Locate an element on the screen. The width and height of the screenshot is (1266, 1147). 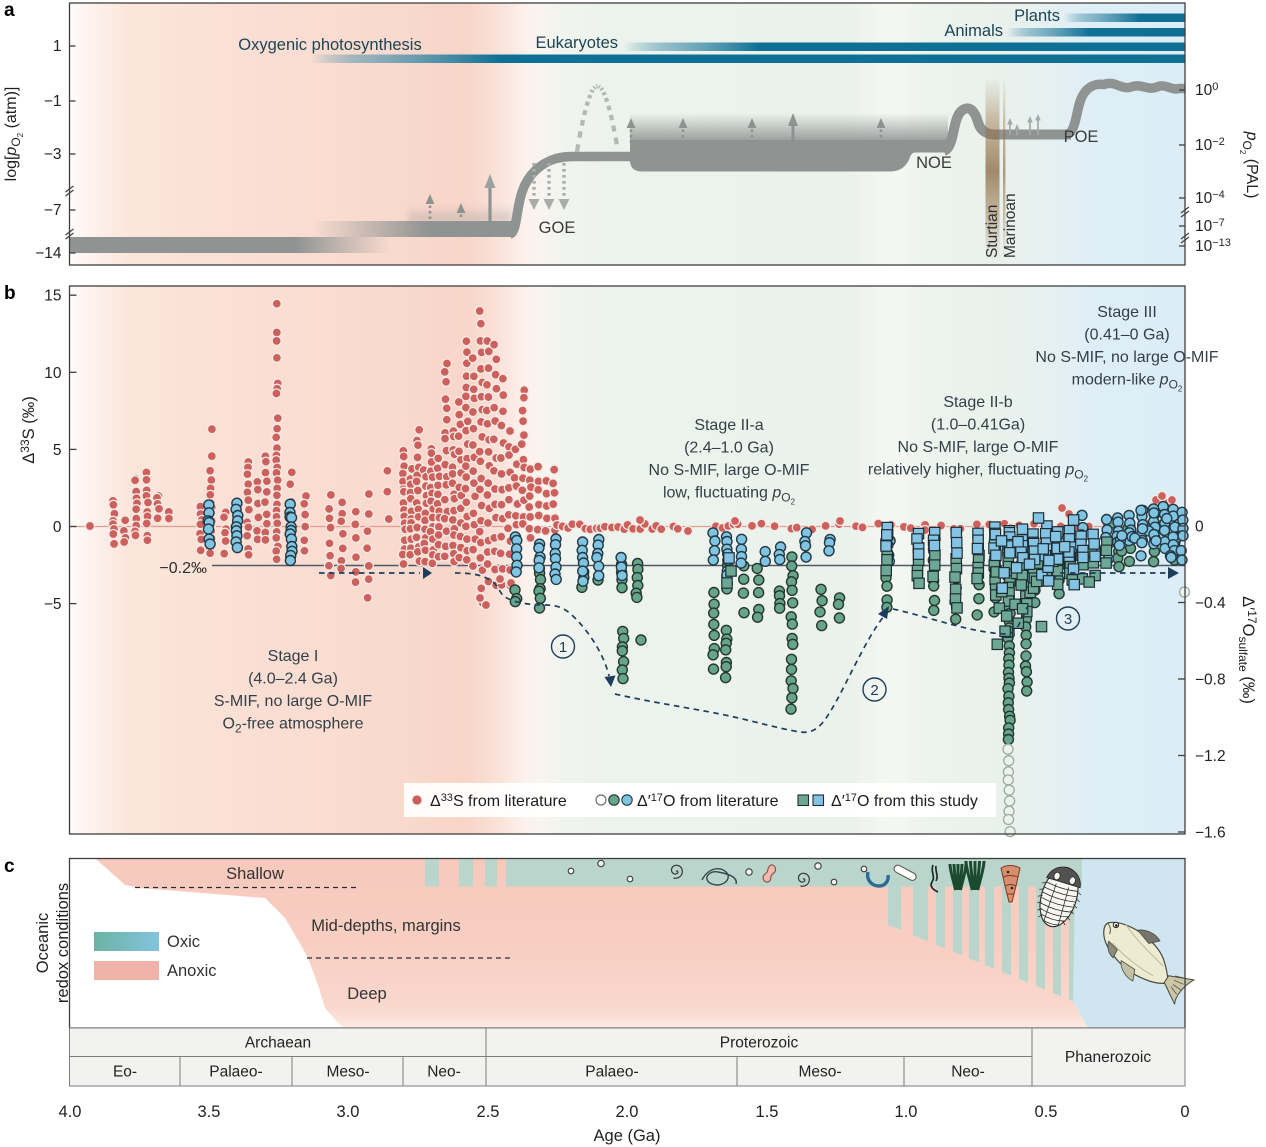
svg-text: Archaean is located at coordinates (278, 1043).